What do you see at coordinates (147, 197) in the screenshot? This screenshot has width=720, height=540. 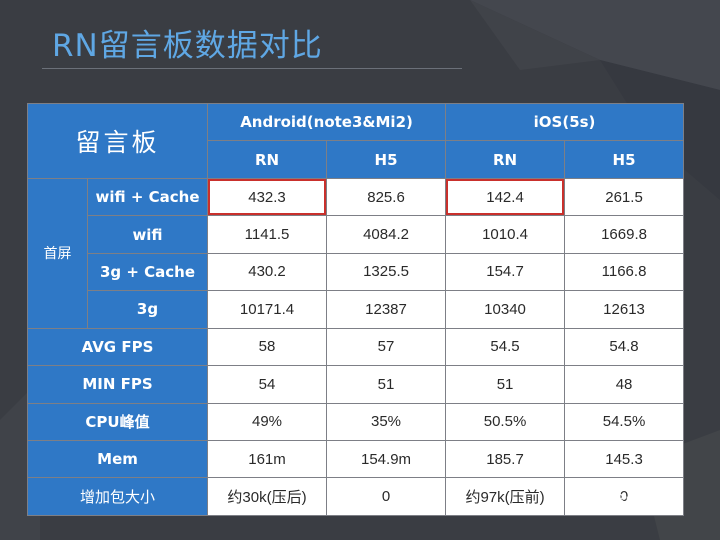 I see `row-label: wifi + Cache` at bounding box center [147, 197].